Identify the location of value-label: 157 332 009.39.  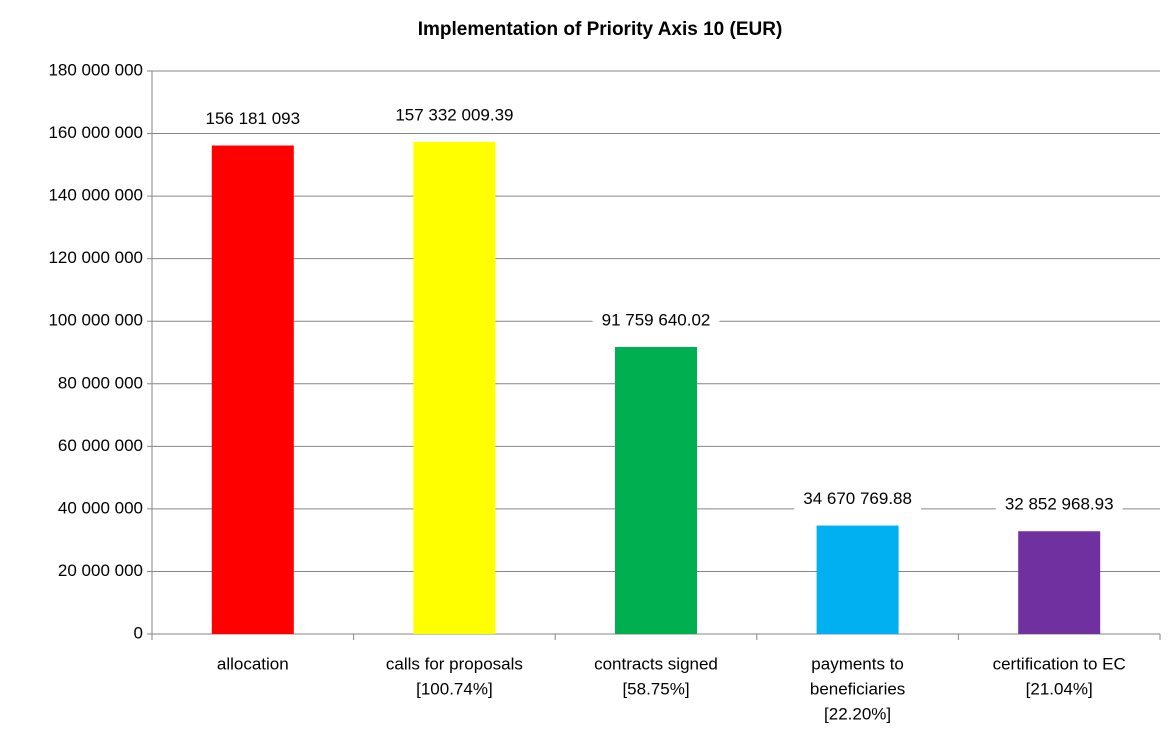
(454, 114).